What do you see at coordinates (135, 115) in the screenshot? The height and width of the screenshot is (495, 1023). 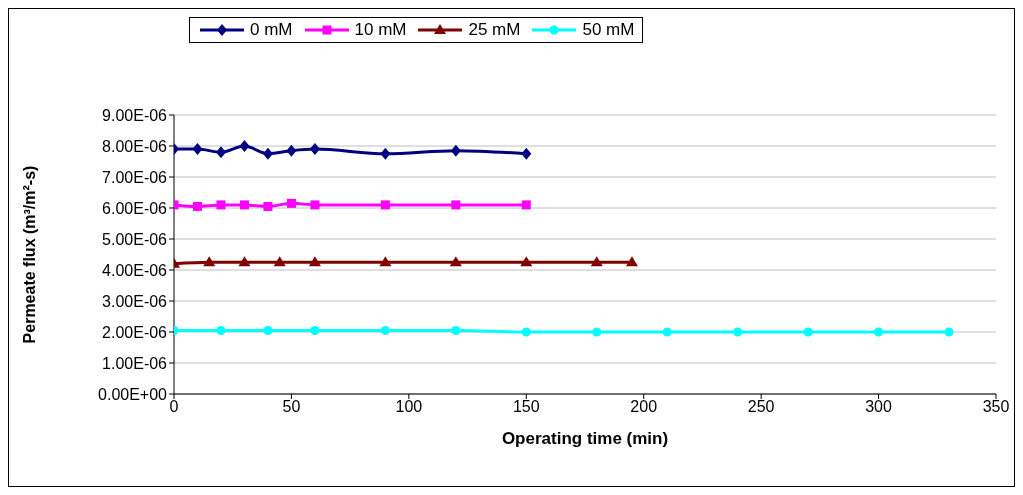 I see `y-tick-label: 9.00E-06` at bounding box center [135, 115].